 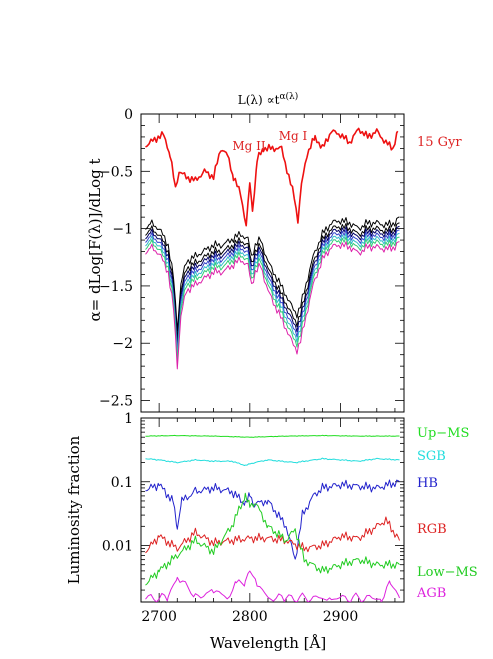 What do you see at coordinates (427, 483) in the screenshot?
I see `legend-entry-3: HB` at bounding box center [427, 483].